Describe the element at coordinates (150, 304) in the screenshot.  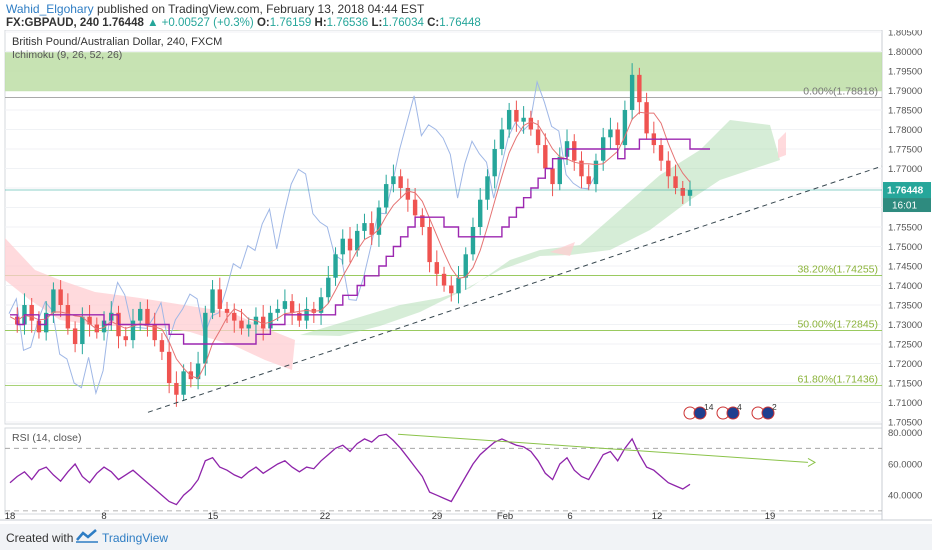
I see `ichimoku-cloud-red` at that location.